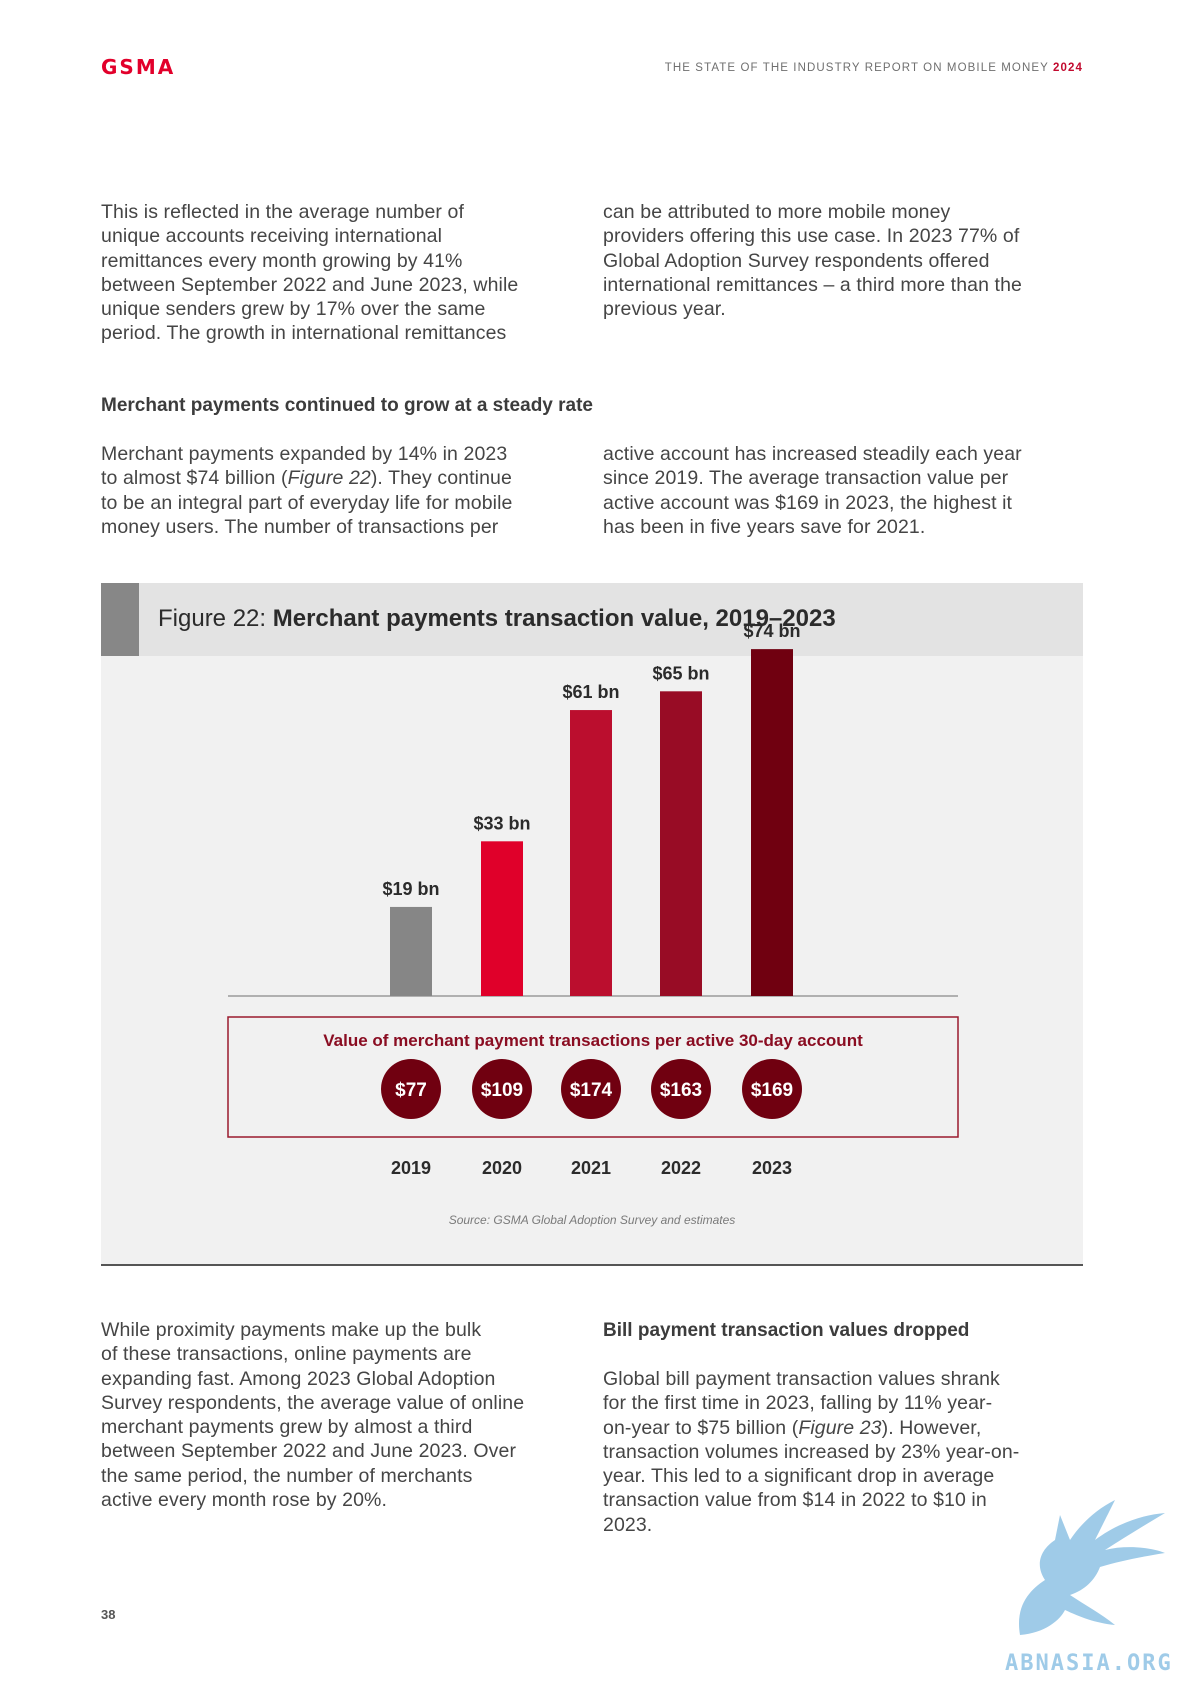 The width and height of the screenshot is (1191, 1684). I want to click on per-account-value: $174, so click(591, 1090).